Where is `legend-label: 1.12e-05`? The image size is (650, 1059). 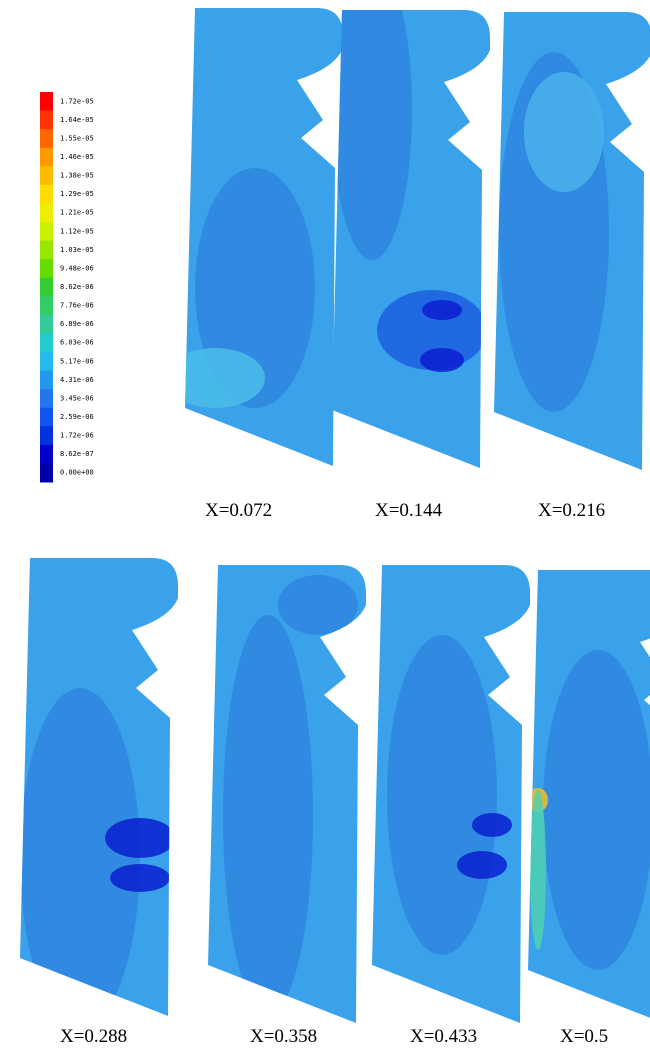 legend-label: 1.12e-05 is located at coordinates (77, 231).